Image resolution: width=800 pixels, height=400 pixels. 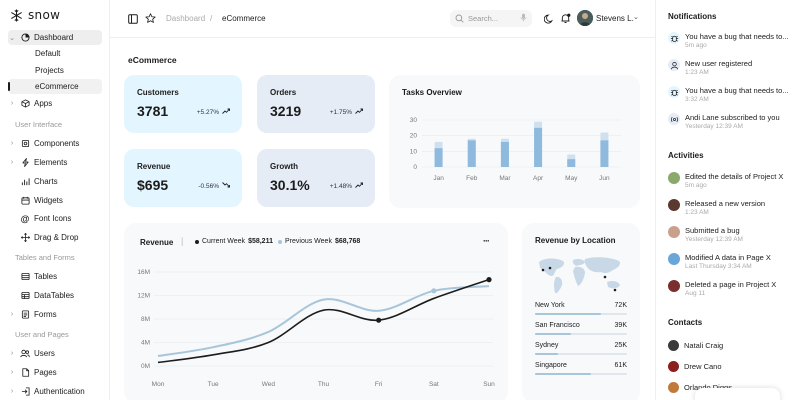 What do you see at coordinates (55, 391) in the screenshot?
I see `sidebar-item-authentication: › Authentication` at bounding box center [55, 391].